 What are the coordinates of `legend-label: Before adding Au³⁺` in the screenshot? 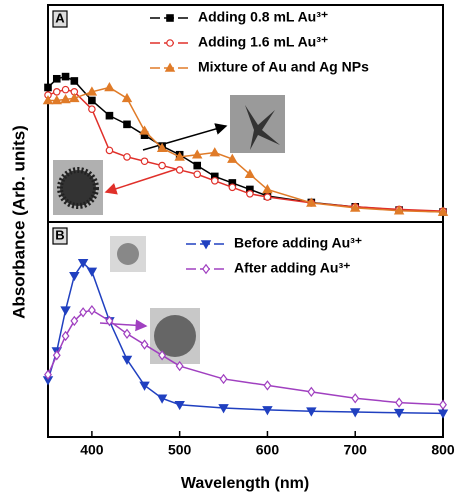 It's located at (298, 243).